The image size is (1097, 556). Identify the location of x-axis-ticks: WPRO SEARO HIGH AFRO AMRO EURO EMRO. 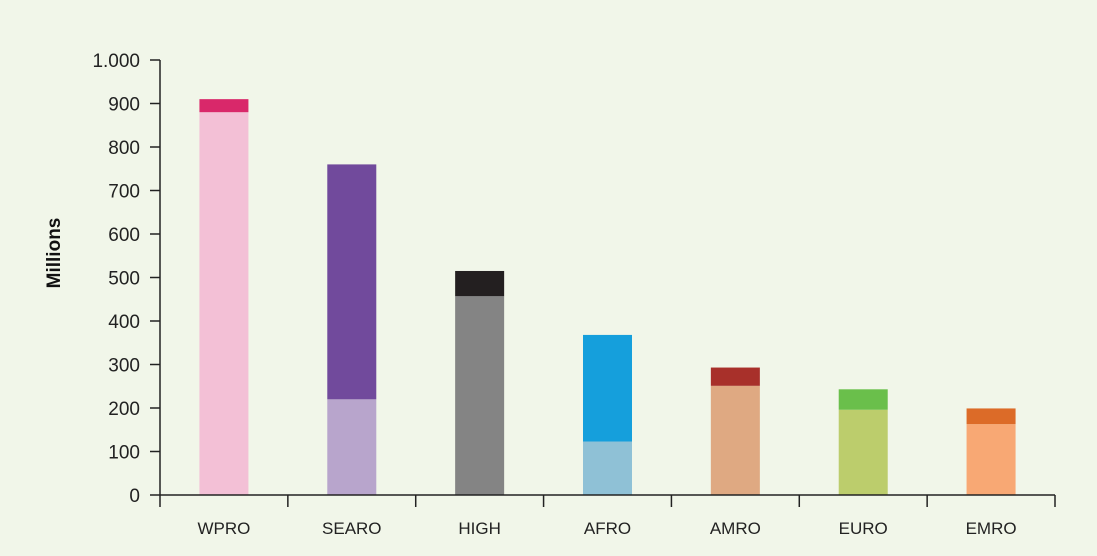
(607, 516).